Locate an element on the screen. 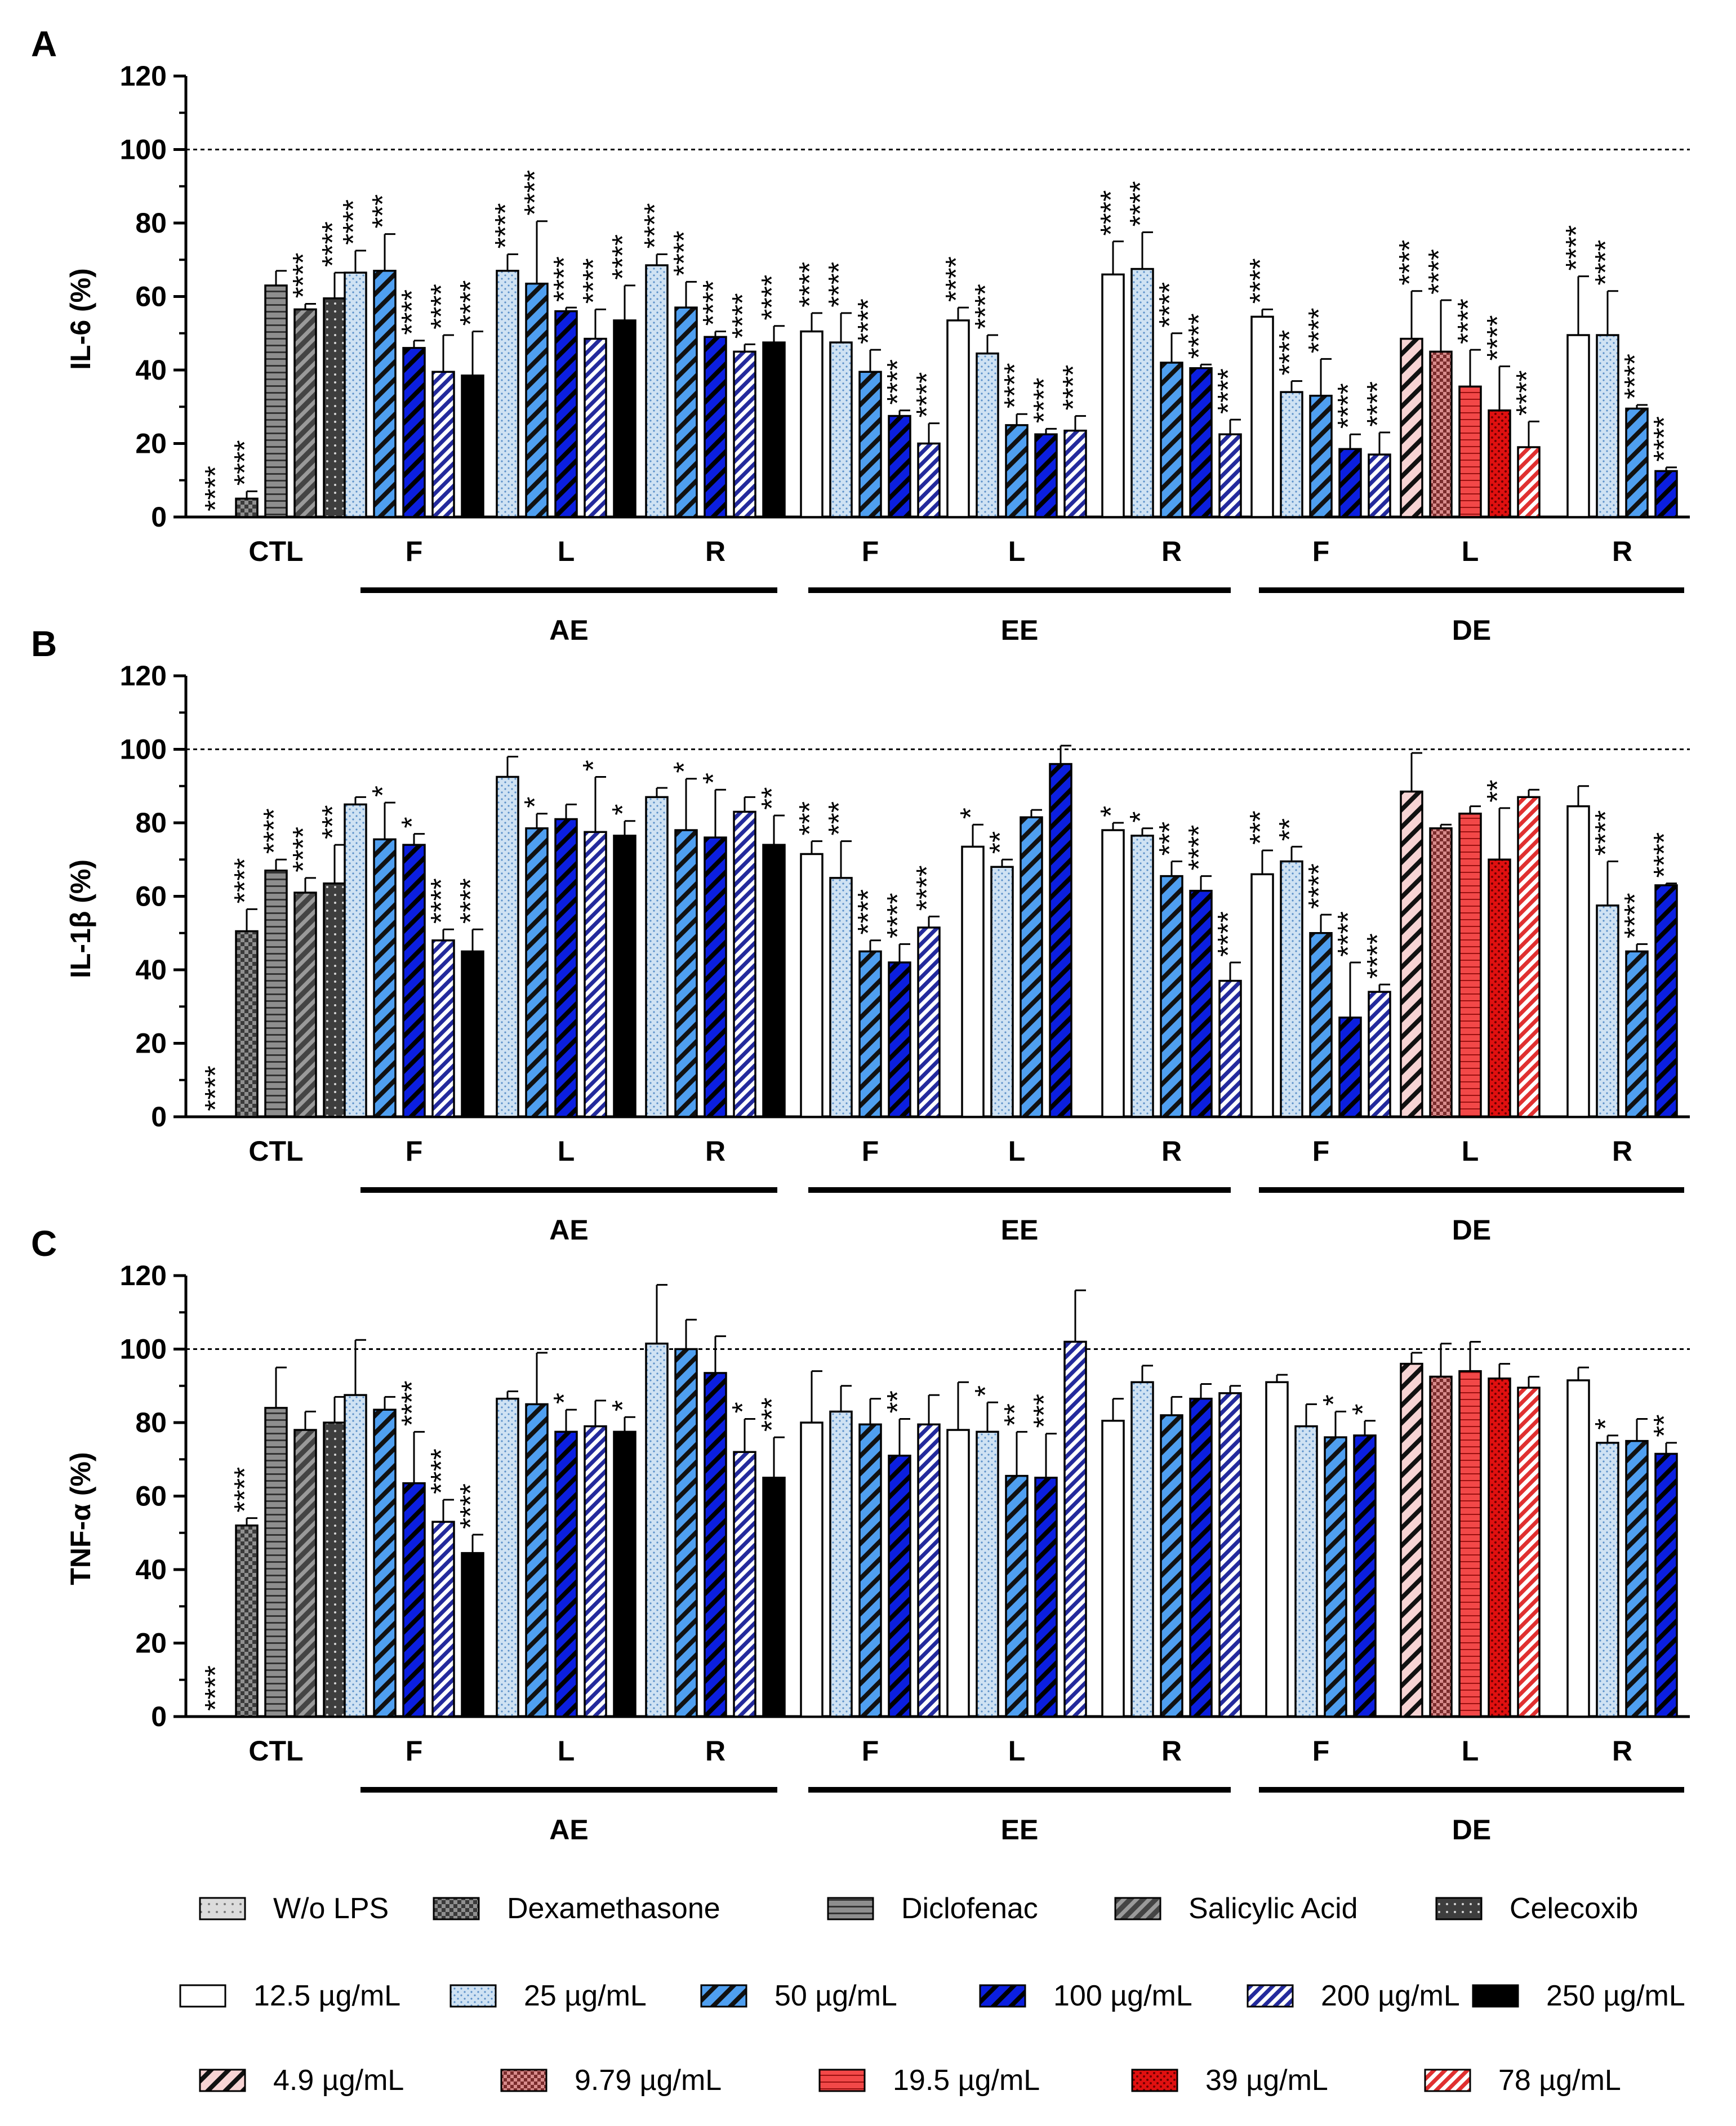 The width and height of the screenshot is (1736, 2126). legend-entry: Celecoxib is located at coordinates (1536, 1909).